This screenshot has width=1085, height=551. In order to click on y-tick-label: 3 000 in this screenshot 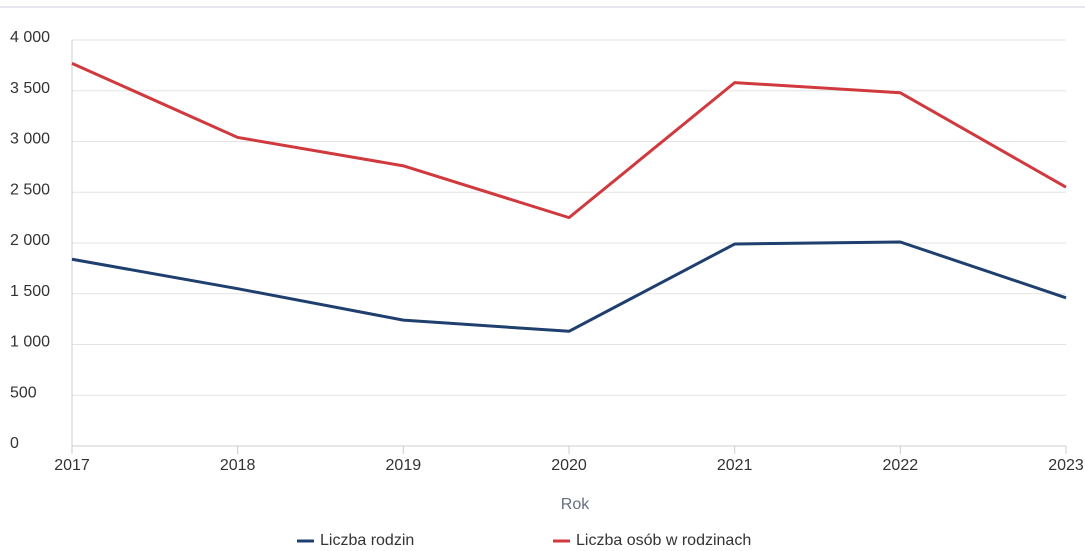, I will do `click(30, 139)`.